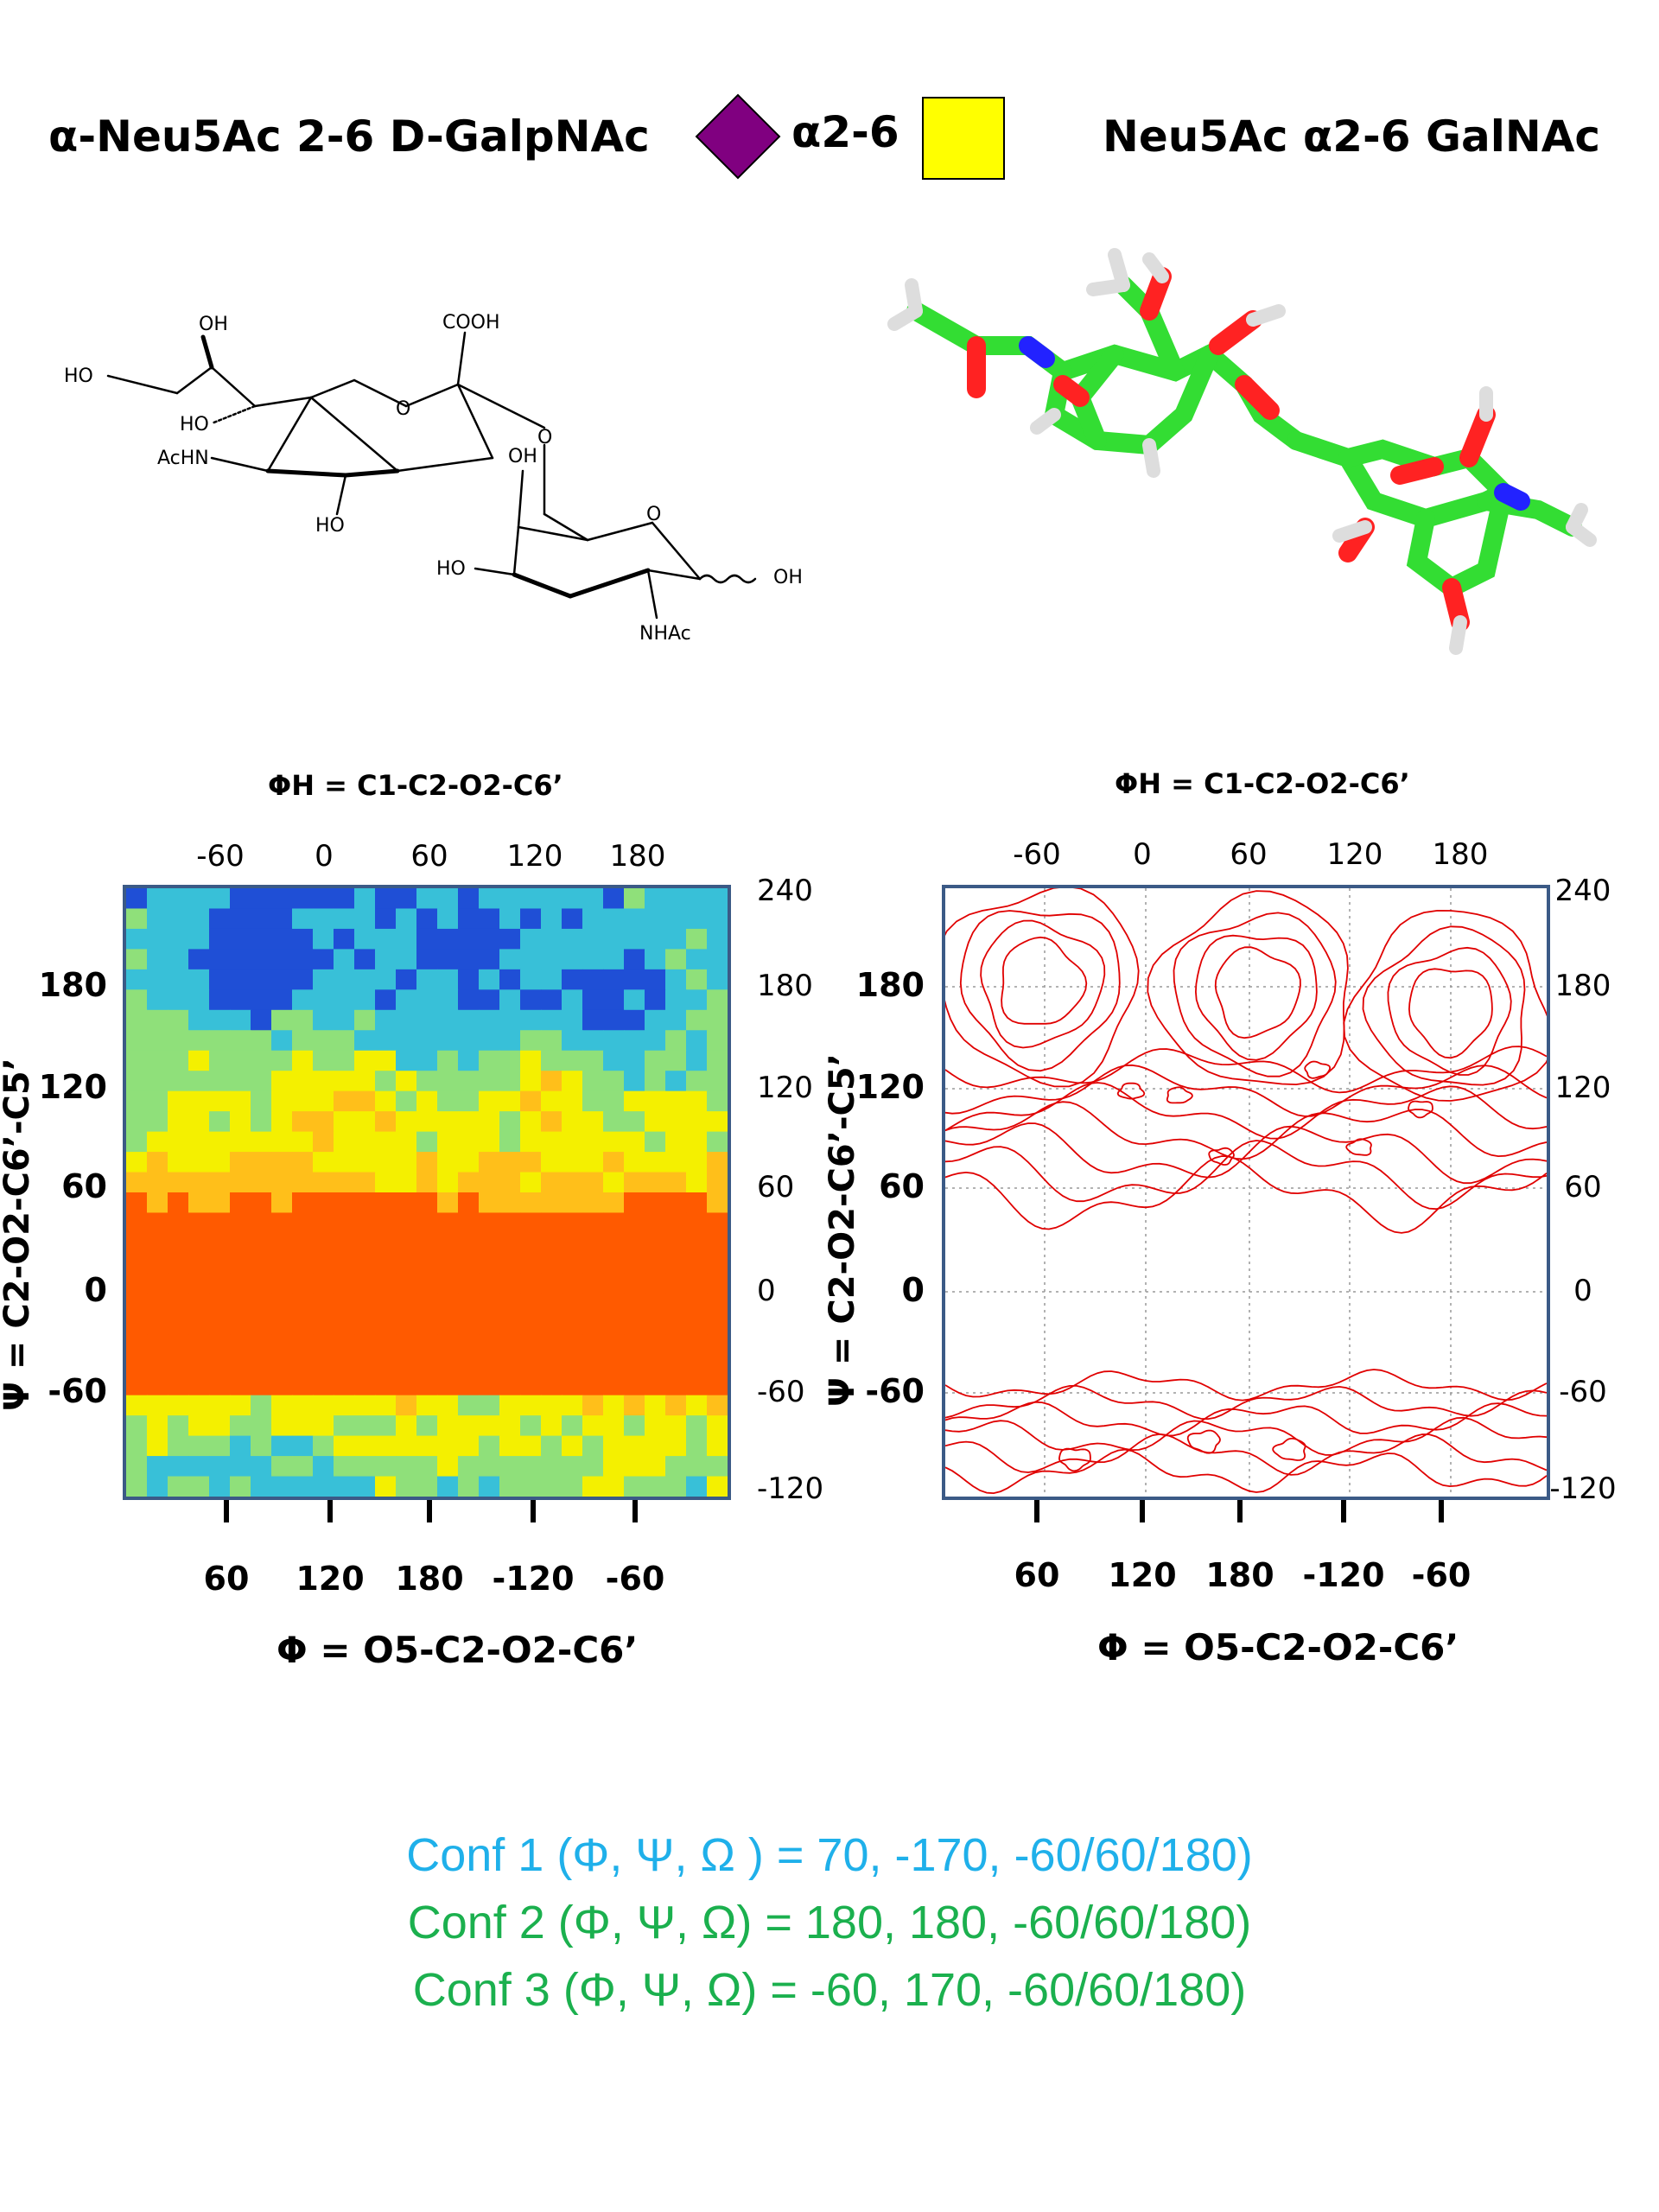  I want to click on y-tick-label-right: -120, so click(790, 1488).